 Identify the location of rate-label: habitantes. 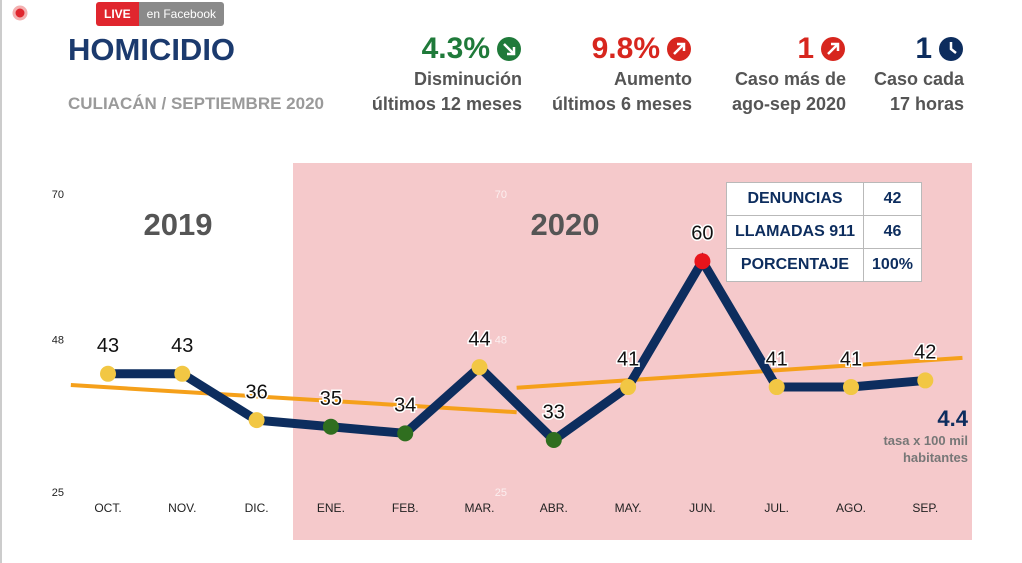
(935, 457).